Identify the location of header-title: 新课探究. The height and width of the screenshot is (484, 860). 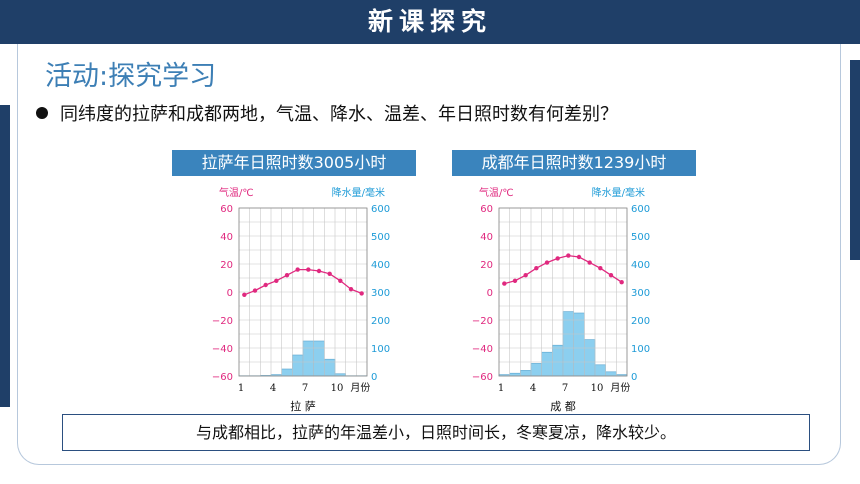
(429, 21).